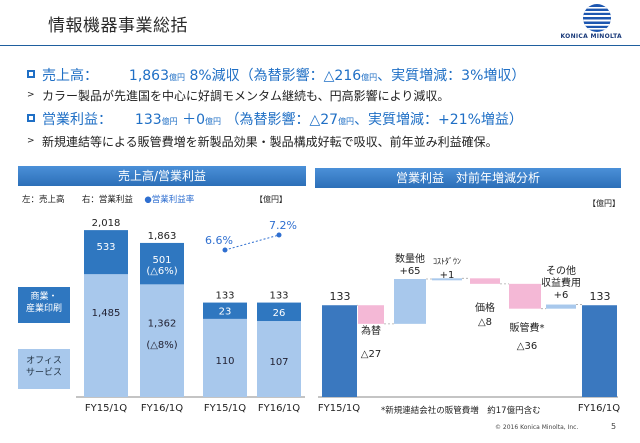  Describe the element at coordinates (31, 118) in the screenshot. I see `bullet-profit-icon` at that location.